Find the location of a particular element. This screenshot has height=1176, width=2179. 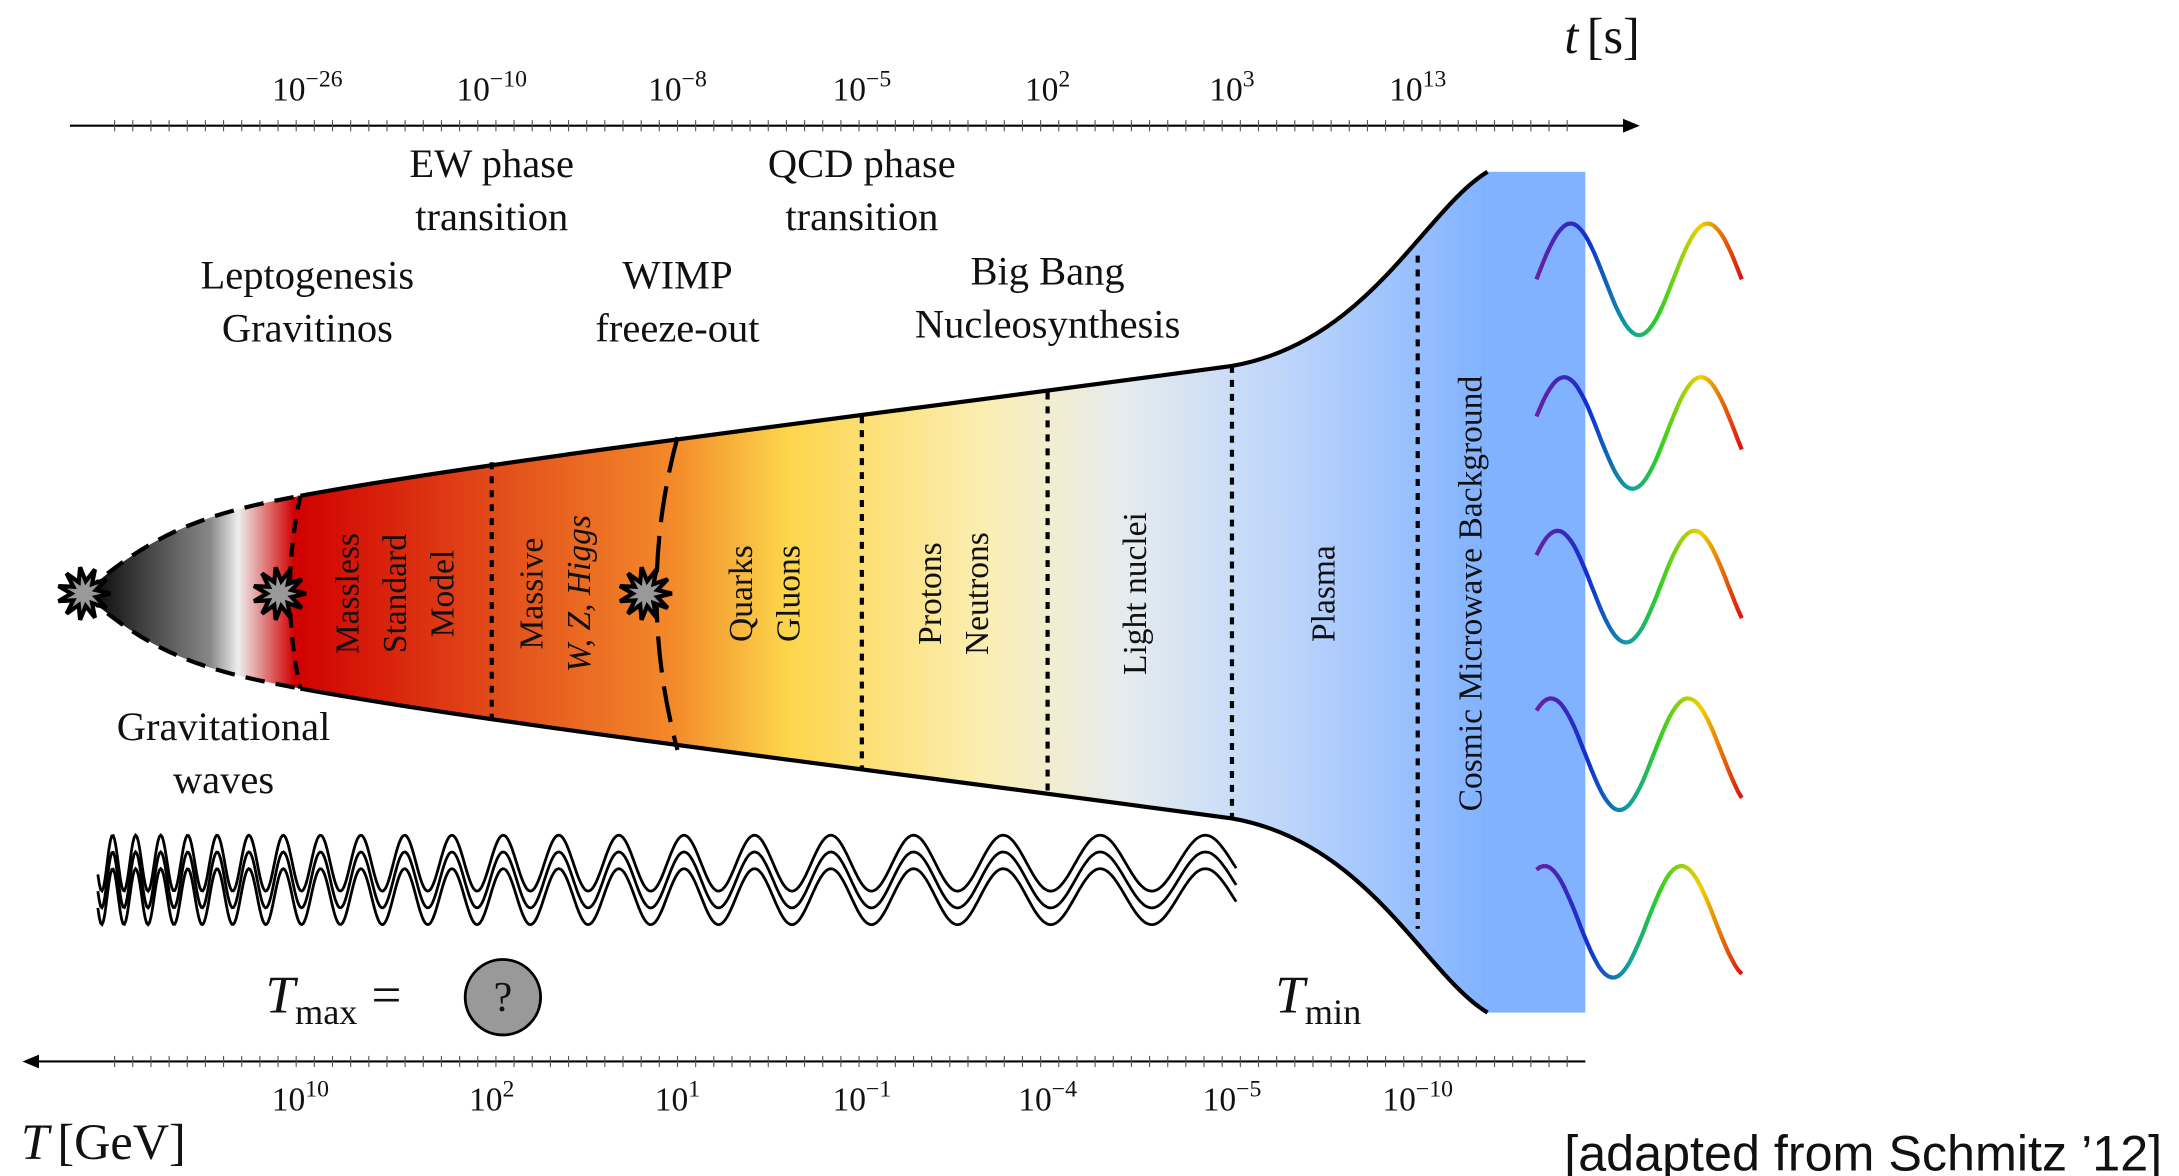

era-label: Massless is located at coordinates (347, 593).